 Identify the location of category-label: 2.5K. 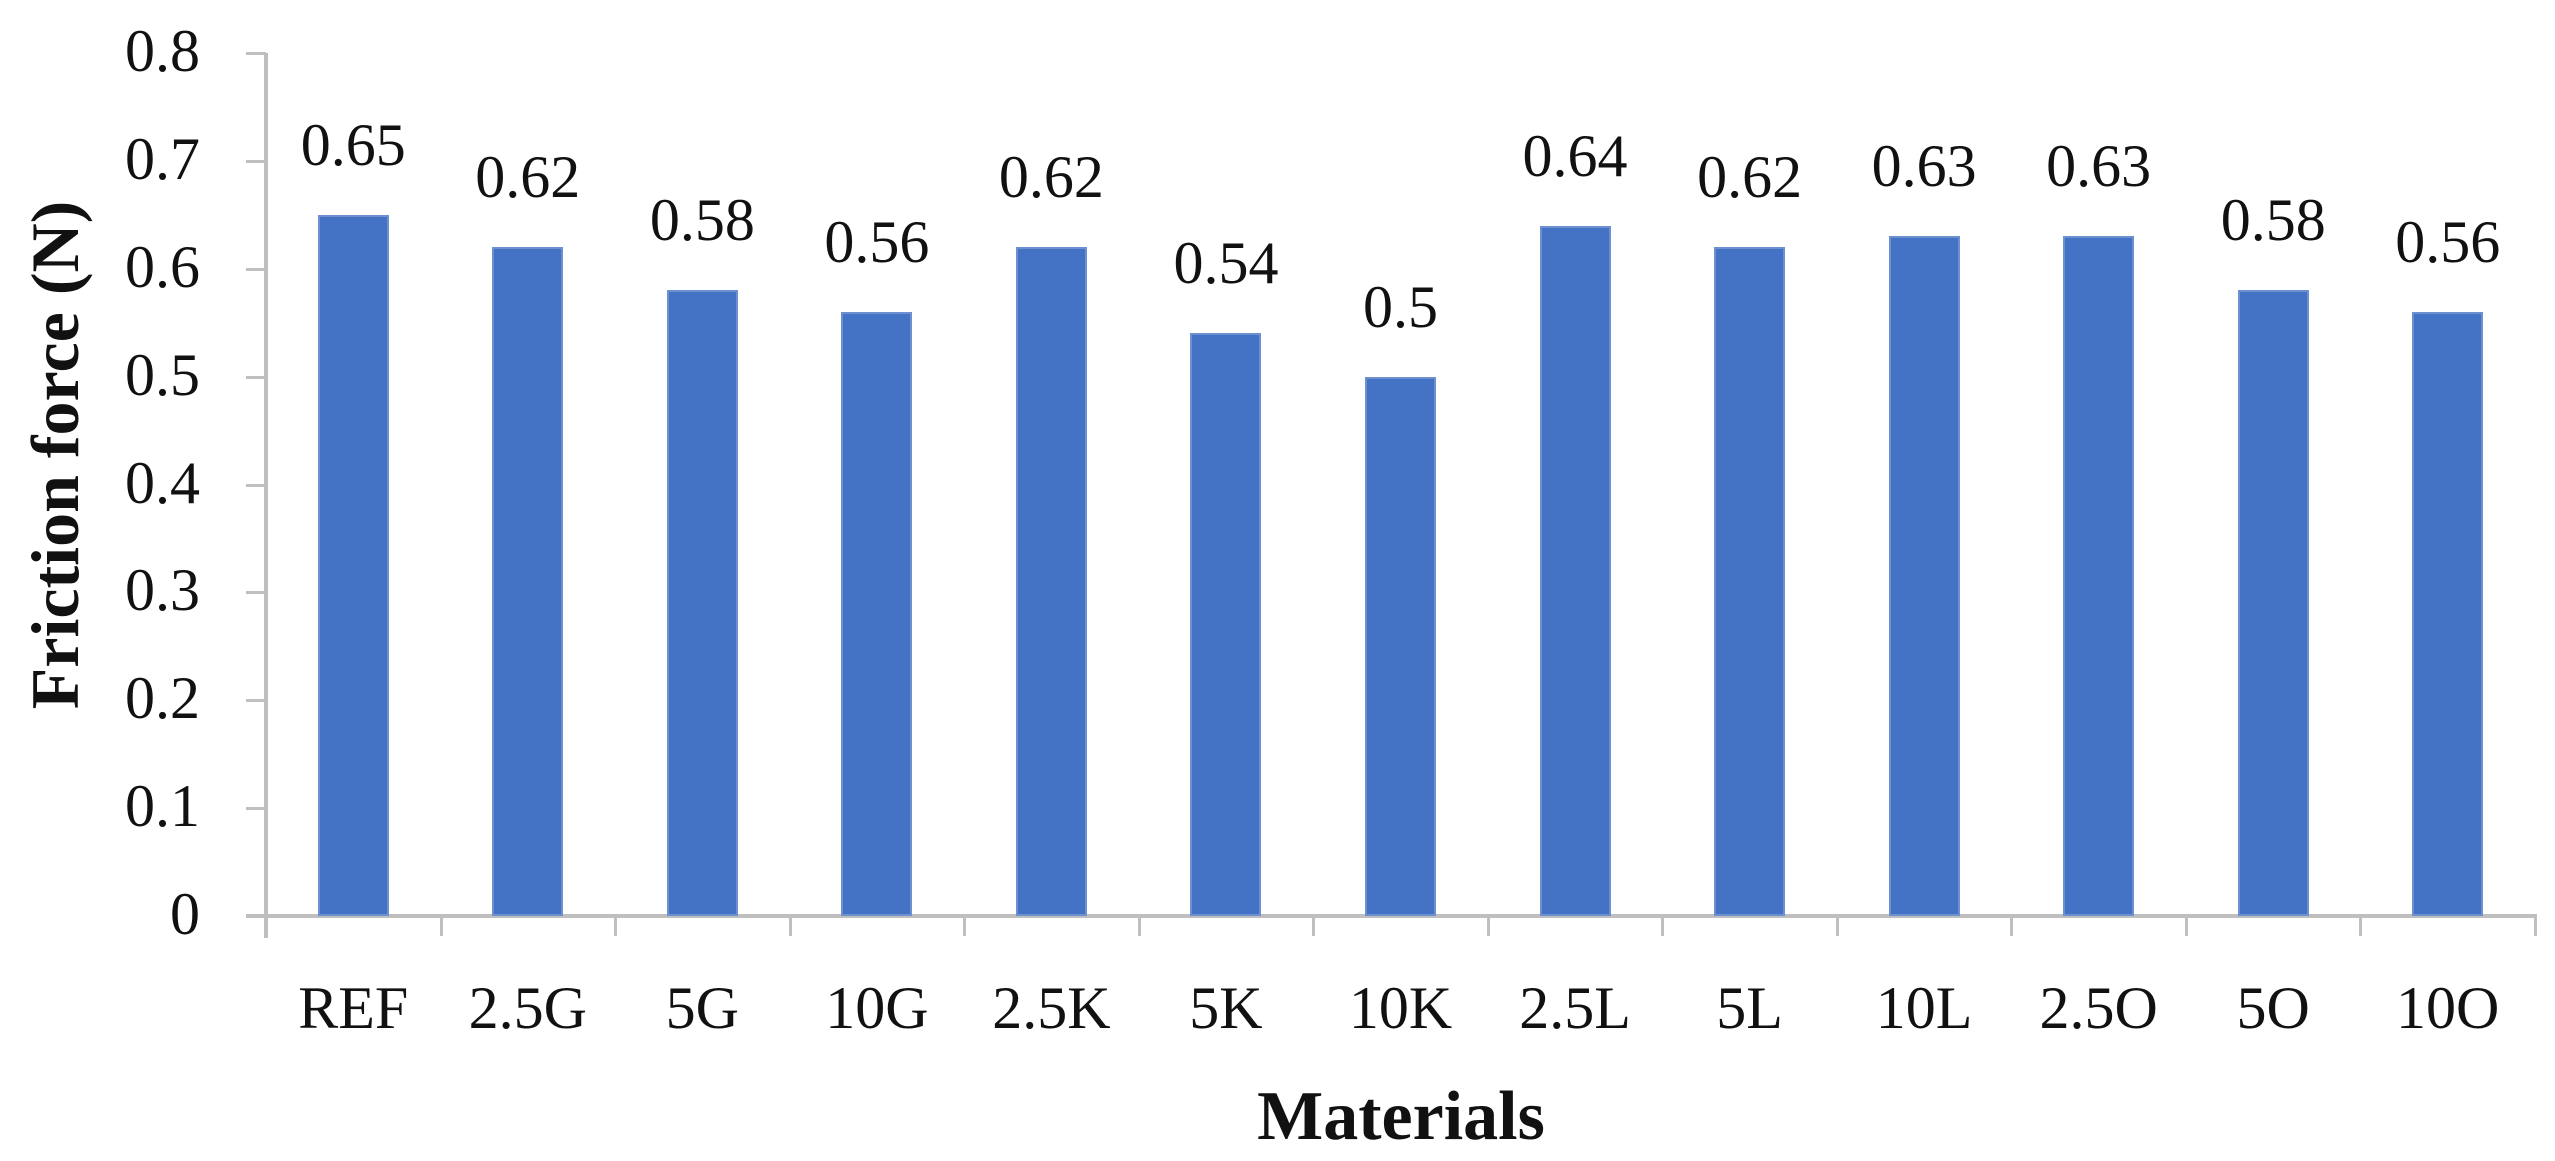
(1051, 1008).